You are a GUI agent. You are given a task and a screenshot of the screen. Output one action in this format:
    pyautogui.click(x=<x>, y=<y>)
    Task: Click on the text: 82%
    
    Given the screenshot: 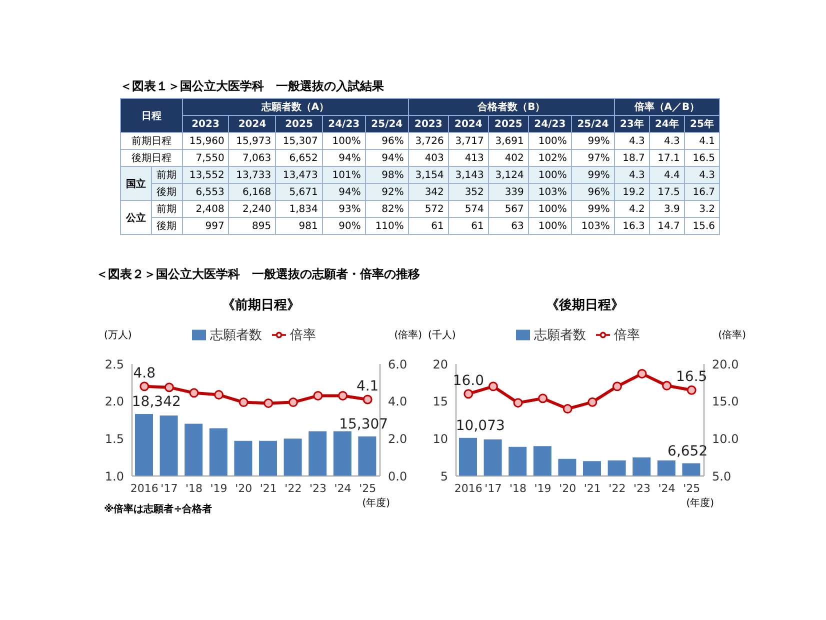 What is the action you would take?
    pyautogui.click(x=393, y=209)
    